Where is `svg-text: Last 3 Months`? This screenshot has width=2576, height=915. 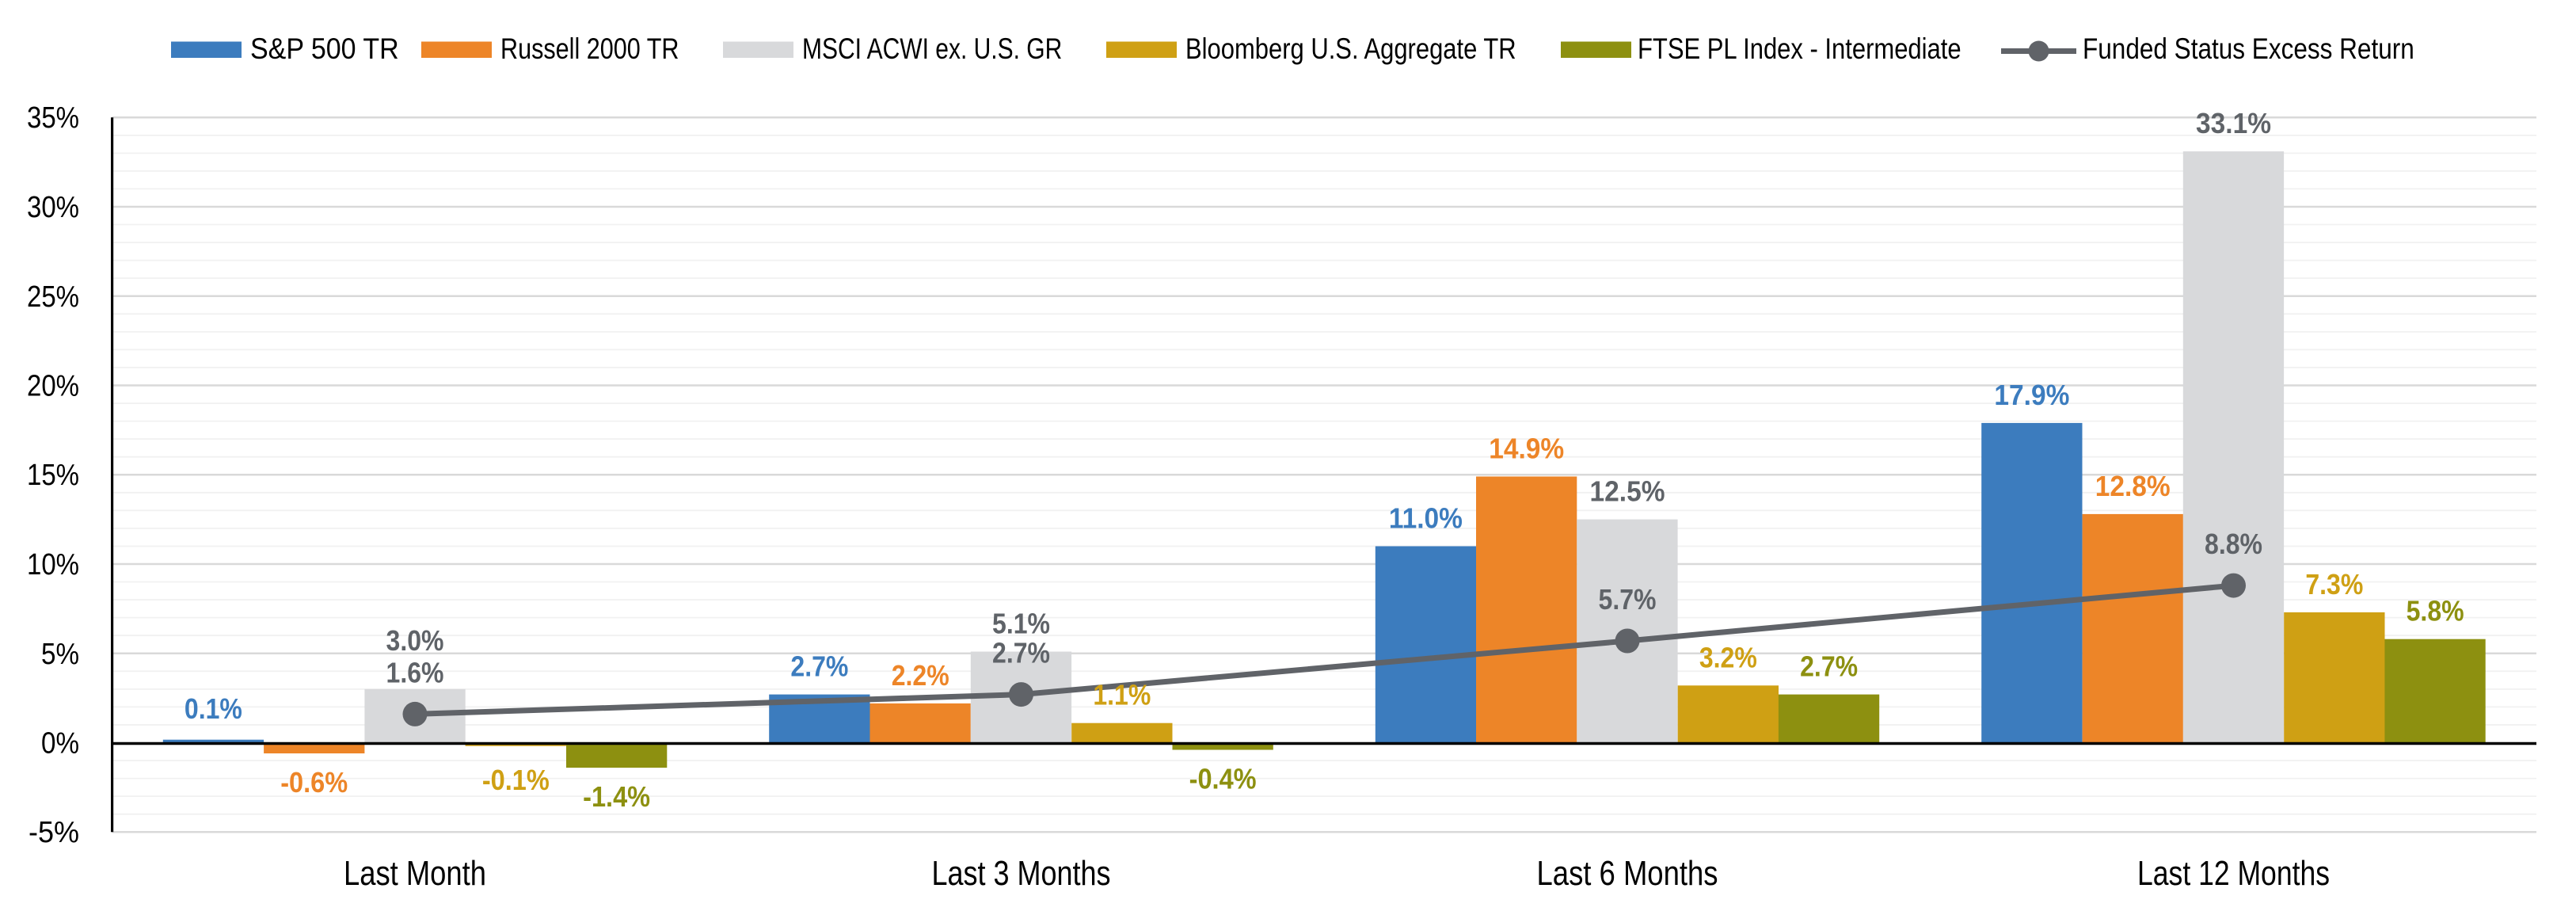
svg-text: Last 3 Months is located at coordinates (1020, 873).